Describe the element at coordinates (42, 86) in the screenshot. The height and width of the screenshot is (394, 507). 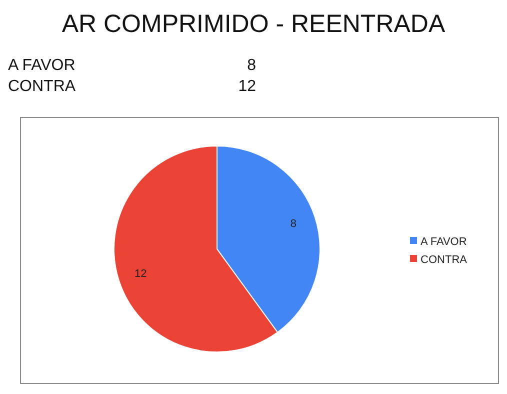
I see `category-label: CONTRA` at that location.